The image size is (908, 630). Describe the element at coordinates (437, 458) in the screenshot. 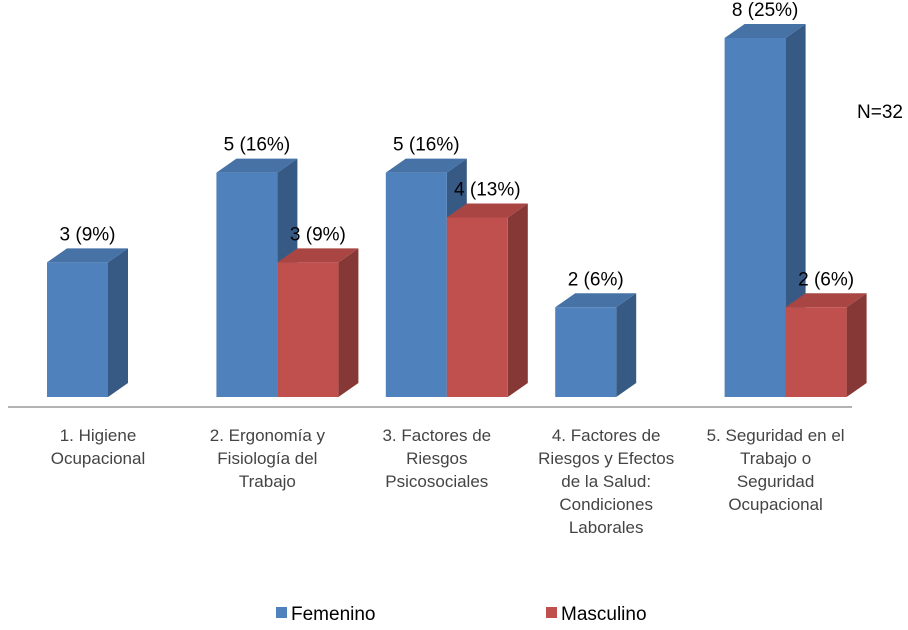

I see `x-tick-label: 3. Factores de Riesgos Psicosociales` at that location.